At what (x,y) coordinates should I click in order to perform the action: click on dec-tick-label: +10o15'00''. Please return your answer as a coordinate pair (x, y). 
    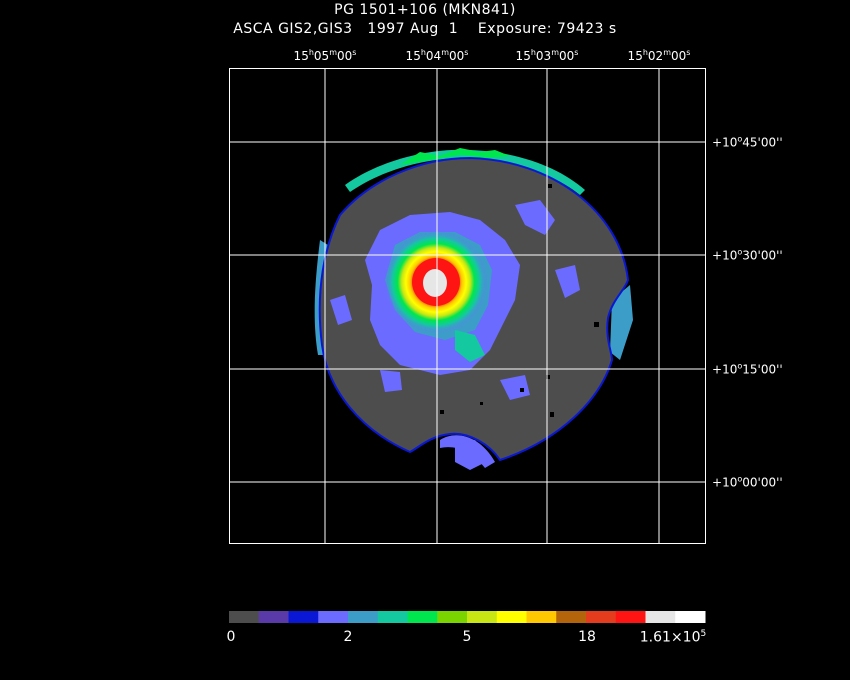
    Looking at the image, I should click on (747, 369).